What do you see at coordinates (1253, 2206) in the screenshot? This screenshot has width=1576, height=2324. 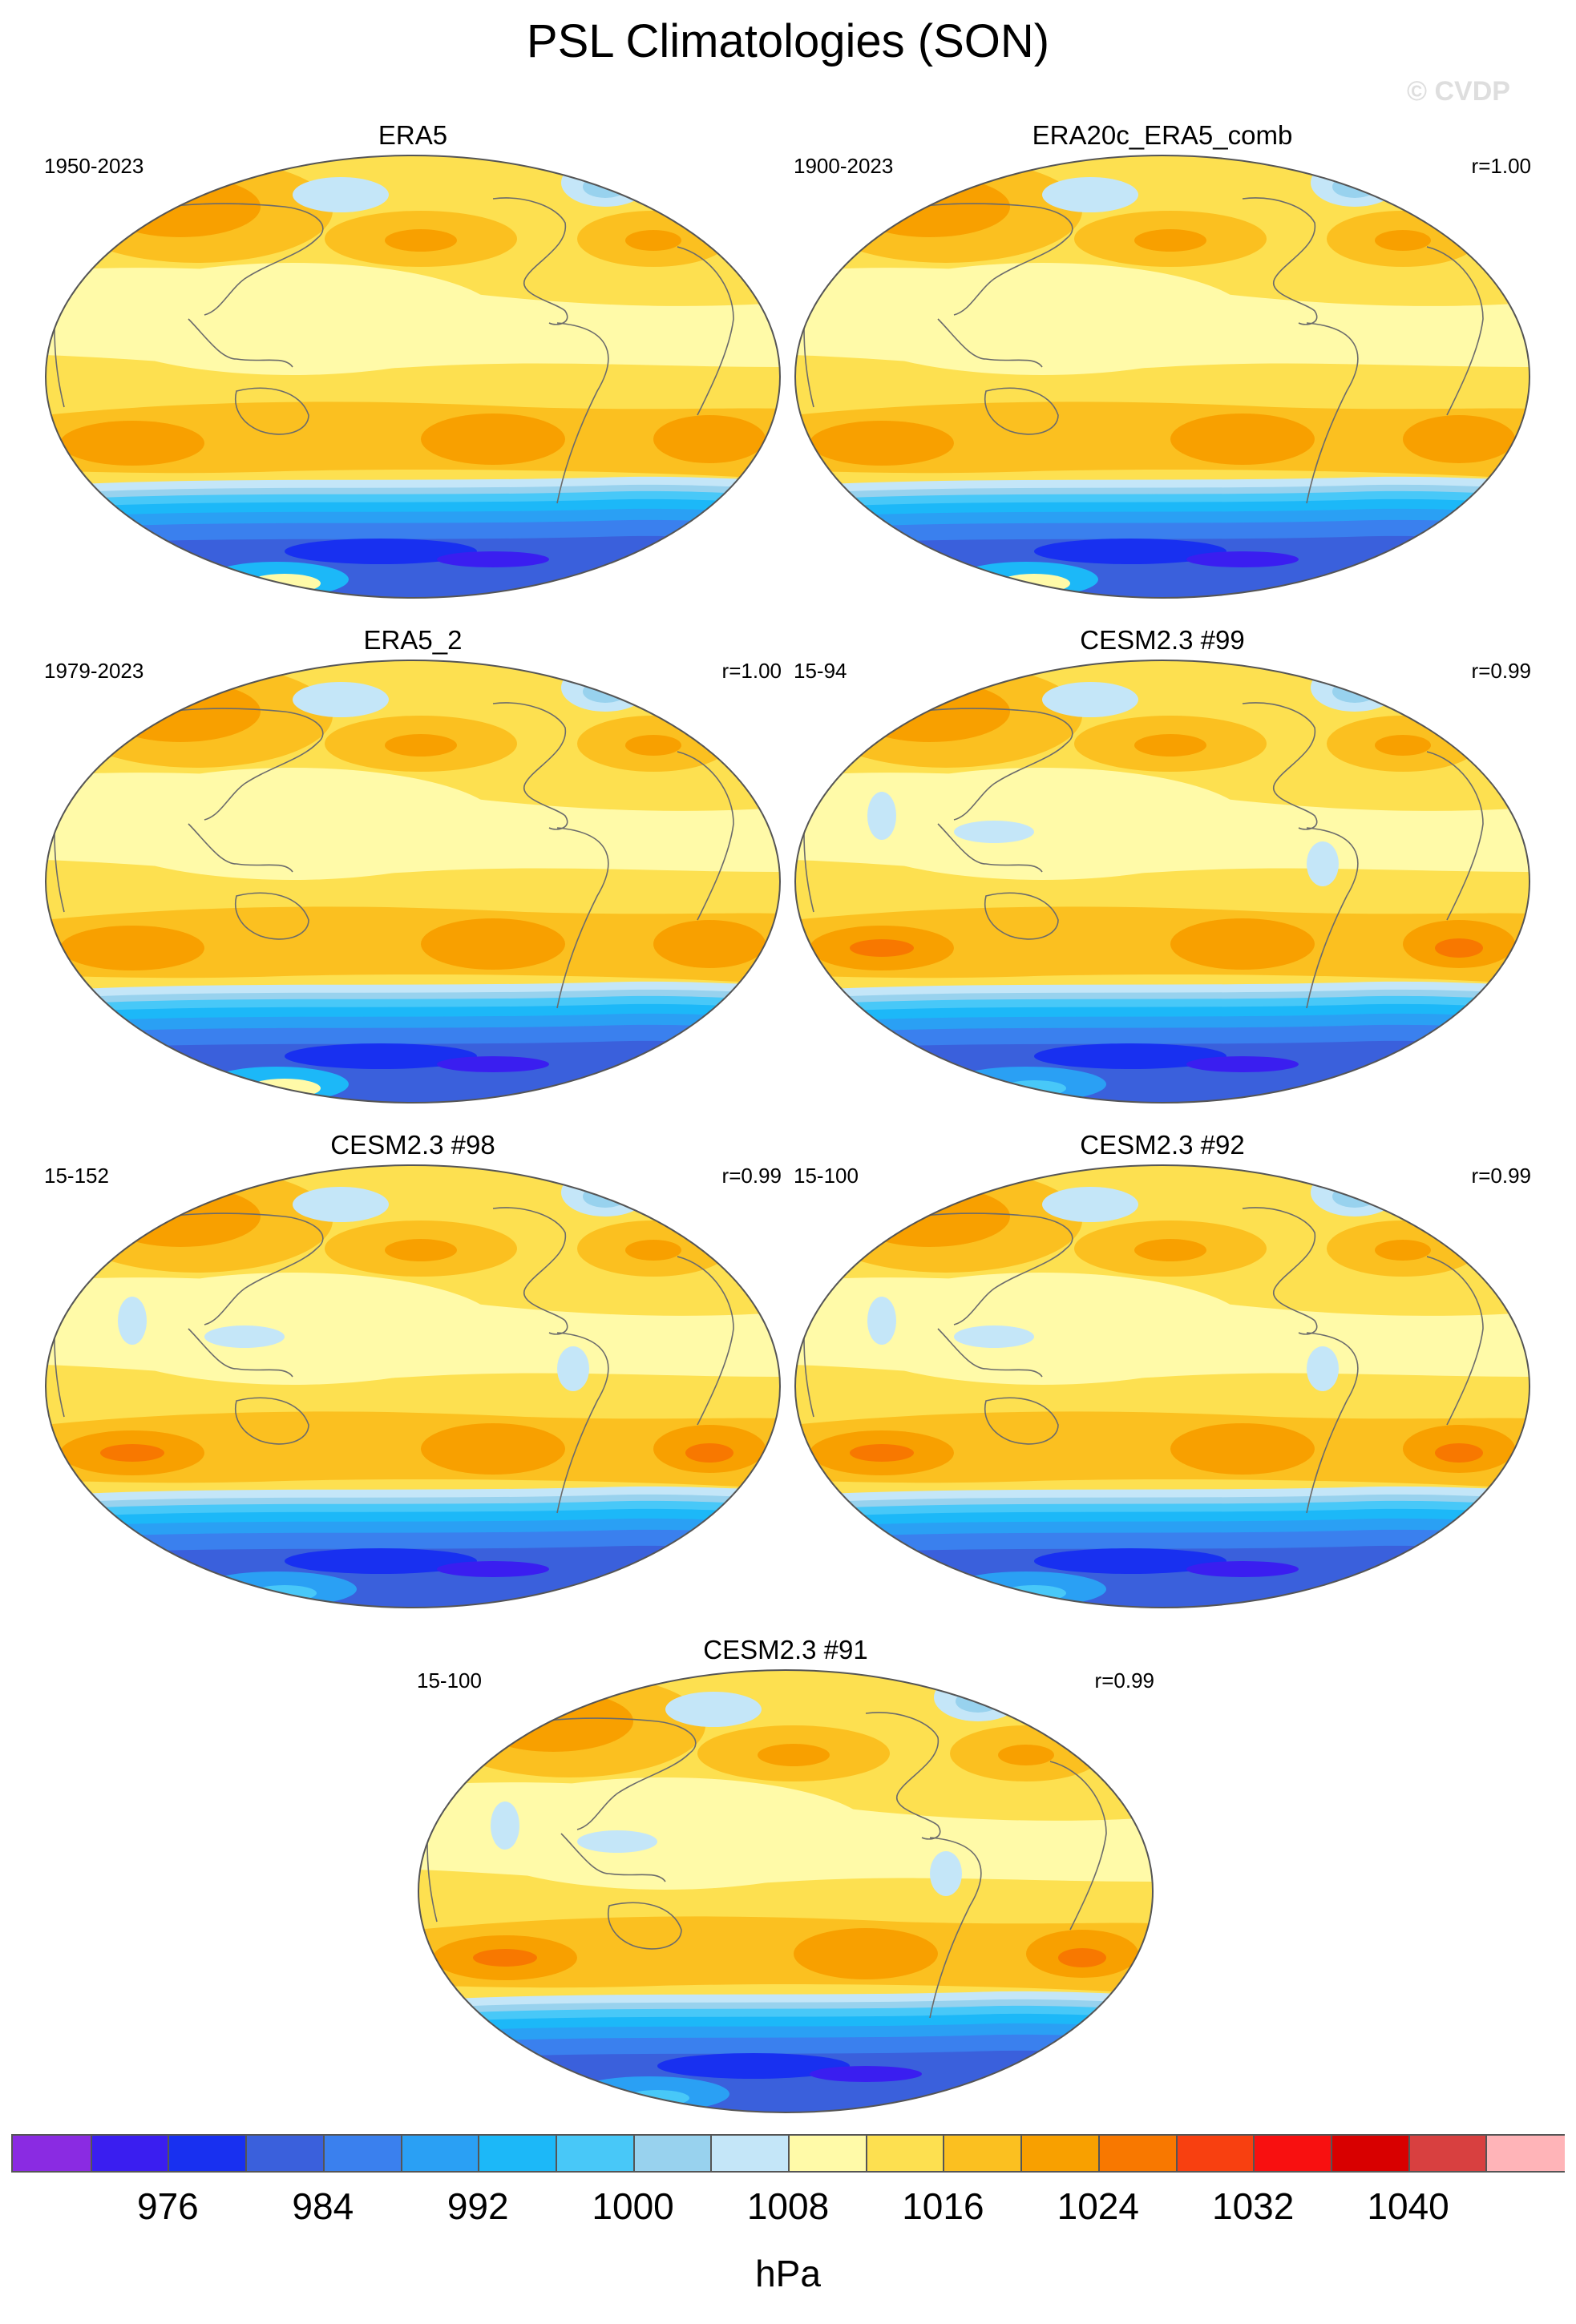 I see `colorbar-tick-label: 1032` at bounding box center [1253, 2206].